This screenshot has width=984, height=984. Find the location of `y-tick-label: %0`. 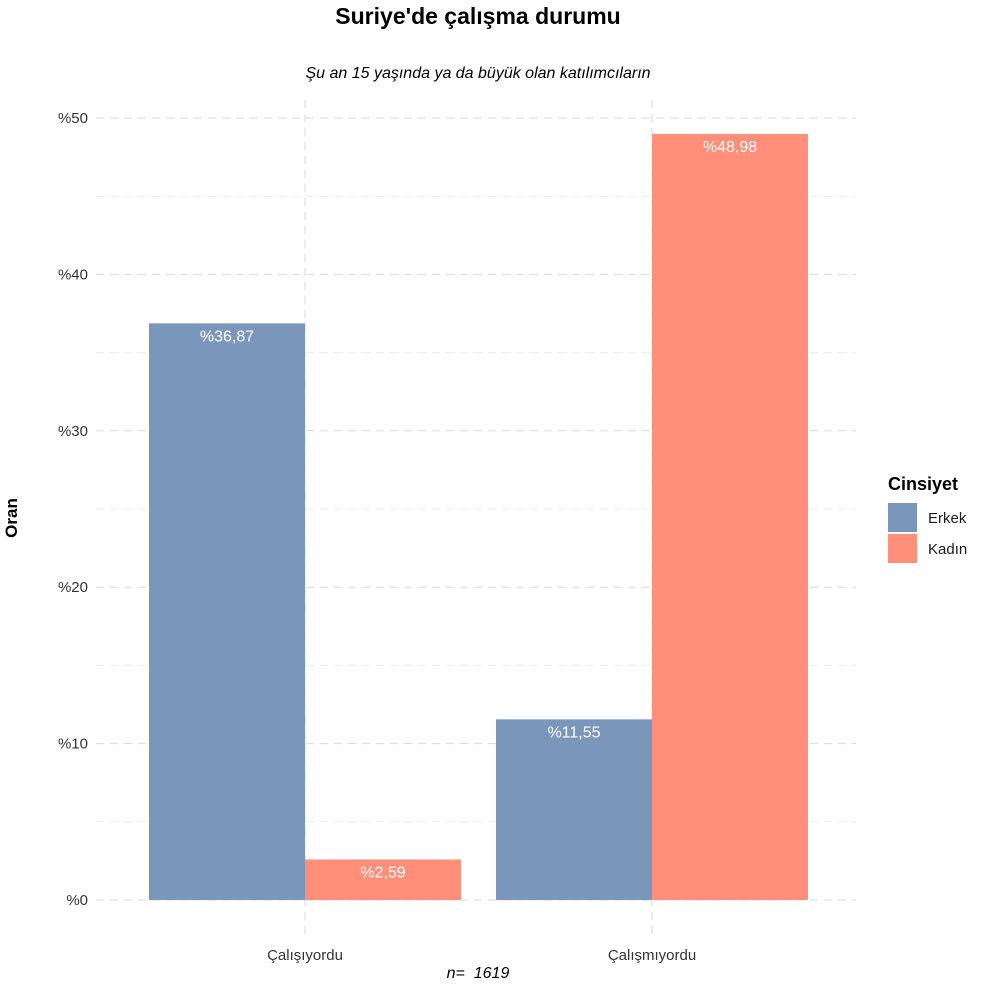

y-tick-label: %0 is located at coordinates (77, 900).